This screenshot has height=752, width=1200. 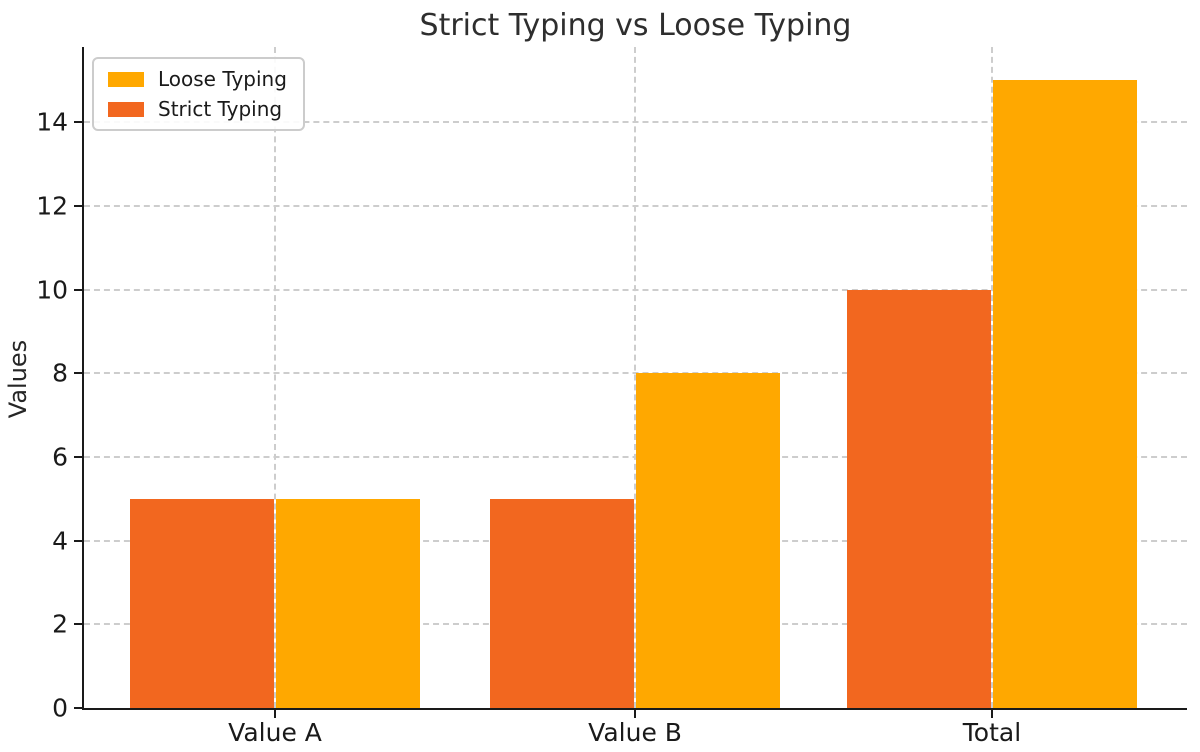 I want to click on x-tick-label: Value B, so click(x=635, y=732).